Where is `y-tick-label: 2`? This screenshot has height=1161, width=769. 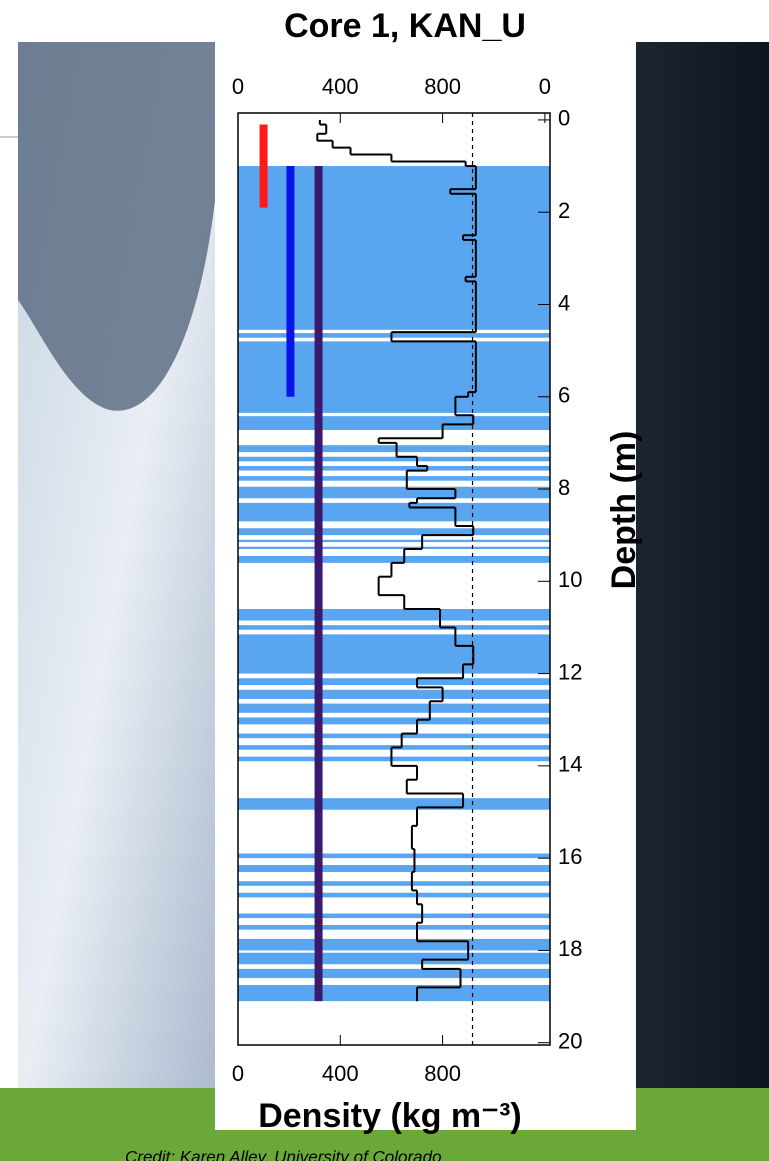
y-tick-label: 2 is located at coordinates (564, 210).